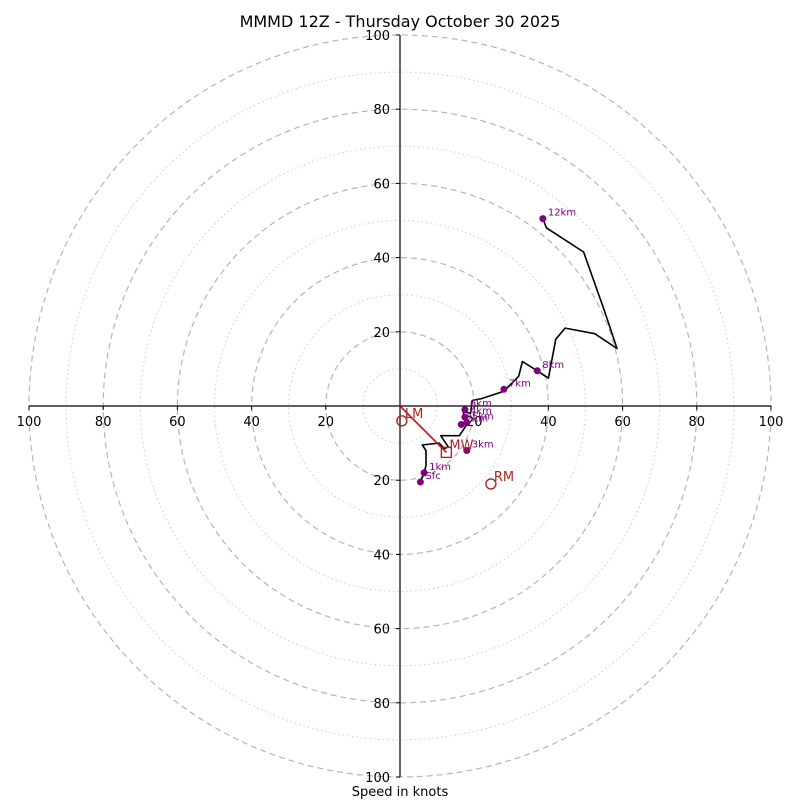 This screenshot has width=800, height=800. What do you see at coordinates (481, 411) in the screenshot?
I see `height-marker-label: 4km` at bounding box center [481, 411].